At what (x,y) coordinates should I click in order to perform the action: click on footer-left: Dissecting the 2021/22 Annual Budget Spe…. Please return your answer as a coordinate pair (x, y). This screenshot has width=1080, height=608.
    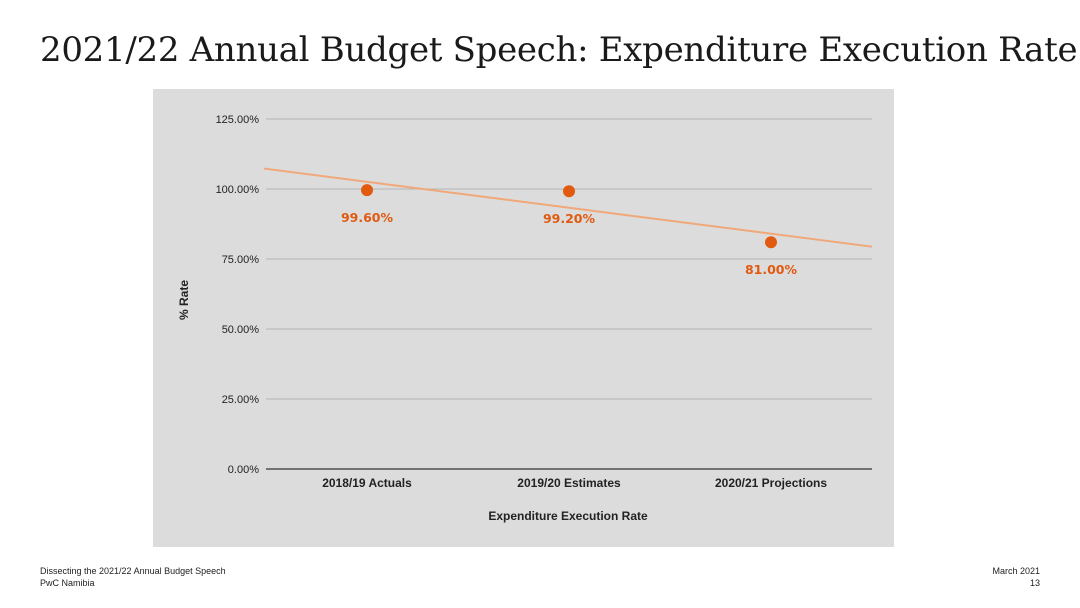
    Looking at the image, I should click on (133, 577).